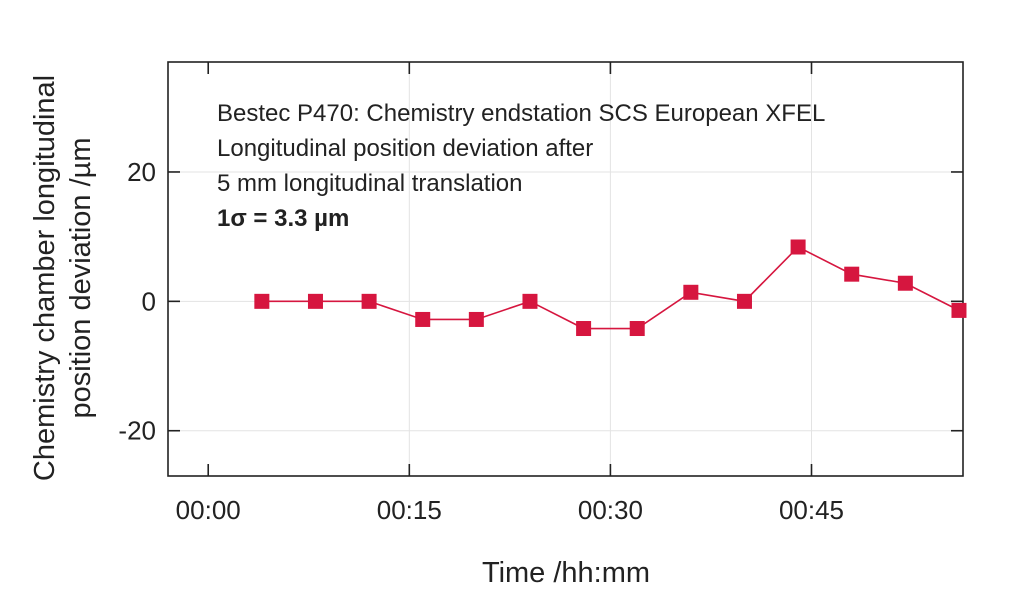 The height and width of the screenshot is (589, 1024). I want to click on y-axis-title-line-2: position deviation /µm, so click(81, 277).